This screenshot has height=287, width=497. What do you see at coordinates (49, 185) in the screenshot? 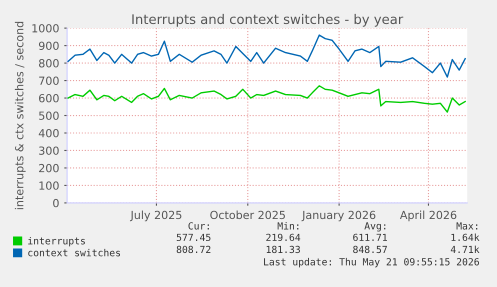
I see `y-tick-label: 100` at bounding box center [49, 185].